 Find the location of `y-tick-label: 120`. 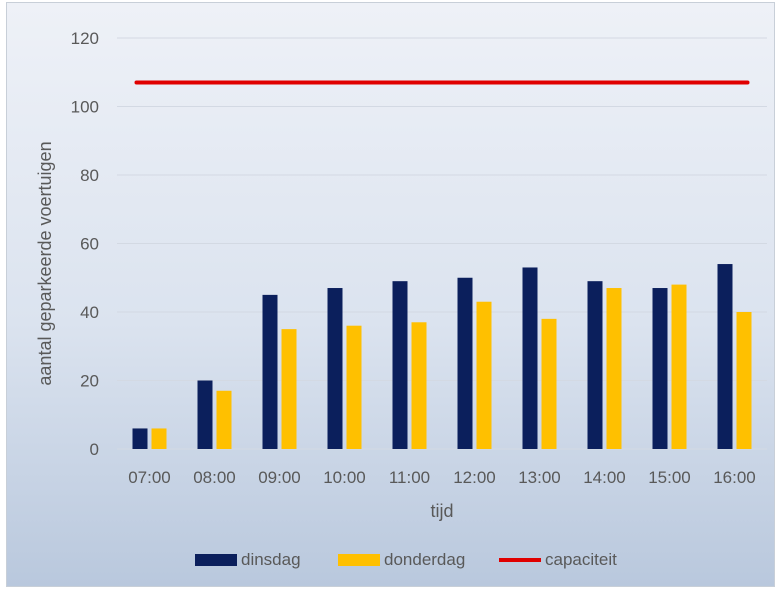

y-tick-label: 120 is located at coordinates (85, 38).